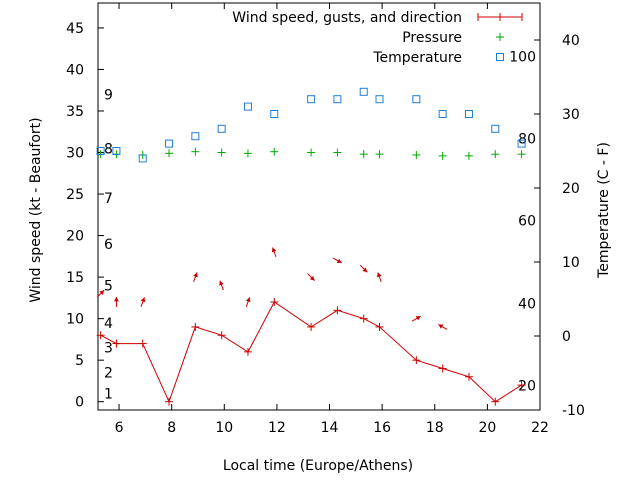 The image size is (640, 480). What do you see at coordinates (417, 58) in the screenshot?
I see `legend-label-temperature: Temperature` at bounding box center [417, 58].